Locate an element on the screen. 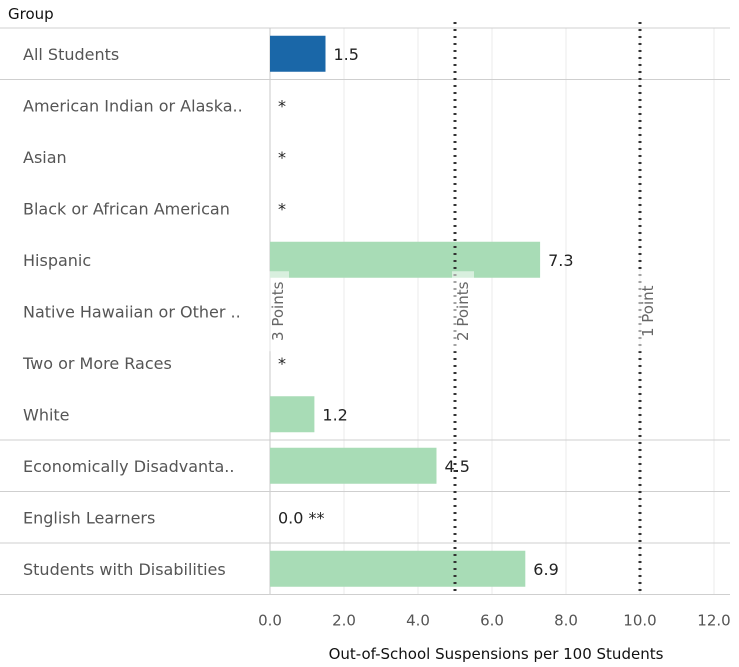  row-label: White is located at coordinates (46, 414).